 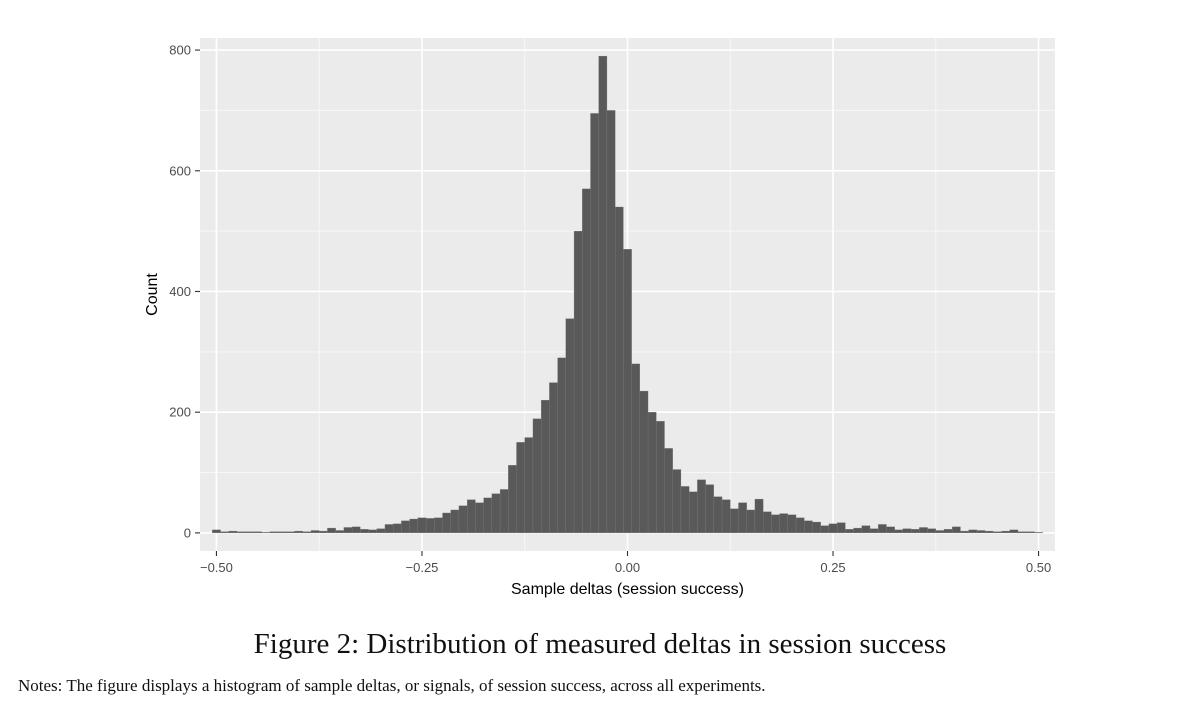 I want to click on x-tick-label: 0.00, so click(x=627, y=567).